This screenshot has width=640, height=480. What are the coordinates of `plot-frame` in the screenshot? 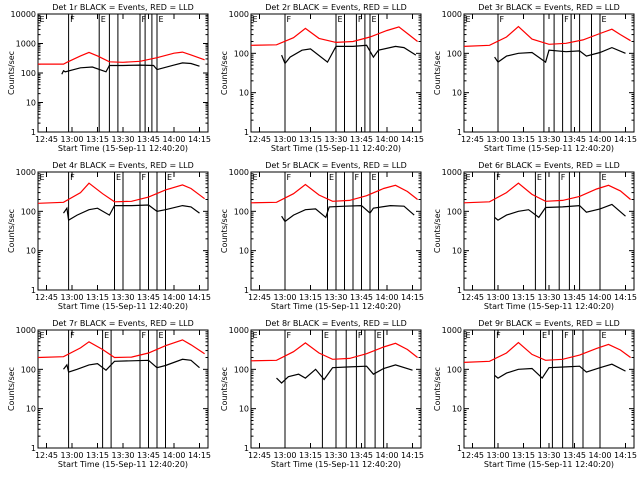 It's located at (123, 389).